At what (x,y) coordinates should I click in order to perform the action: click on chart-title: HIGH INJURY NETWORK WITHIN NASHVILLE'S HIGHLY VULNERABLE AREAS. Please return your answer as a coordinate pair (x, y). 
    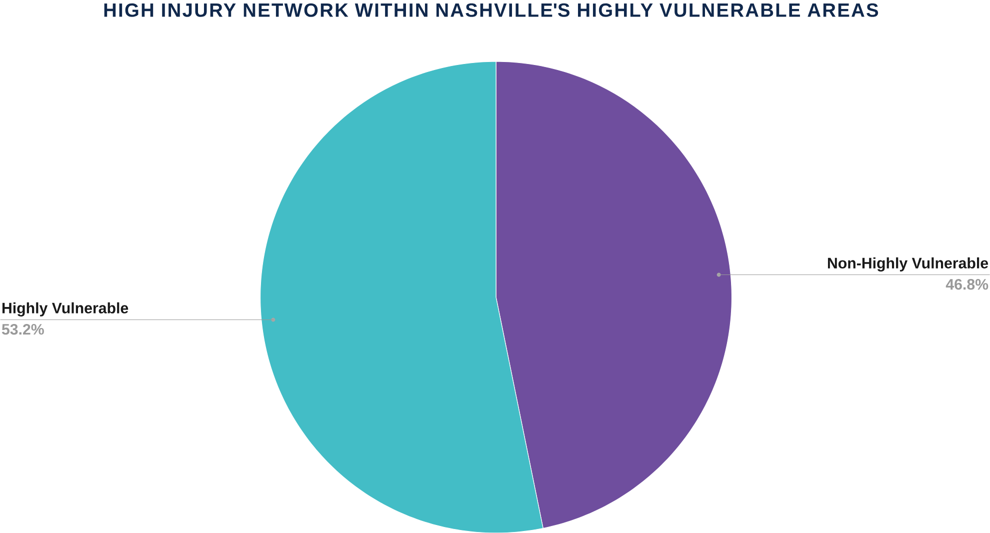
    Looking at the image, I should click on (491, 10).